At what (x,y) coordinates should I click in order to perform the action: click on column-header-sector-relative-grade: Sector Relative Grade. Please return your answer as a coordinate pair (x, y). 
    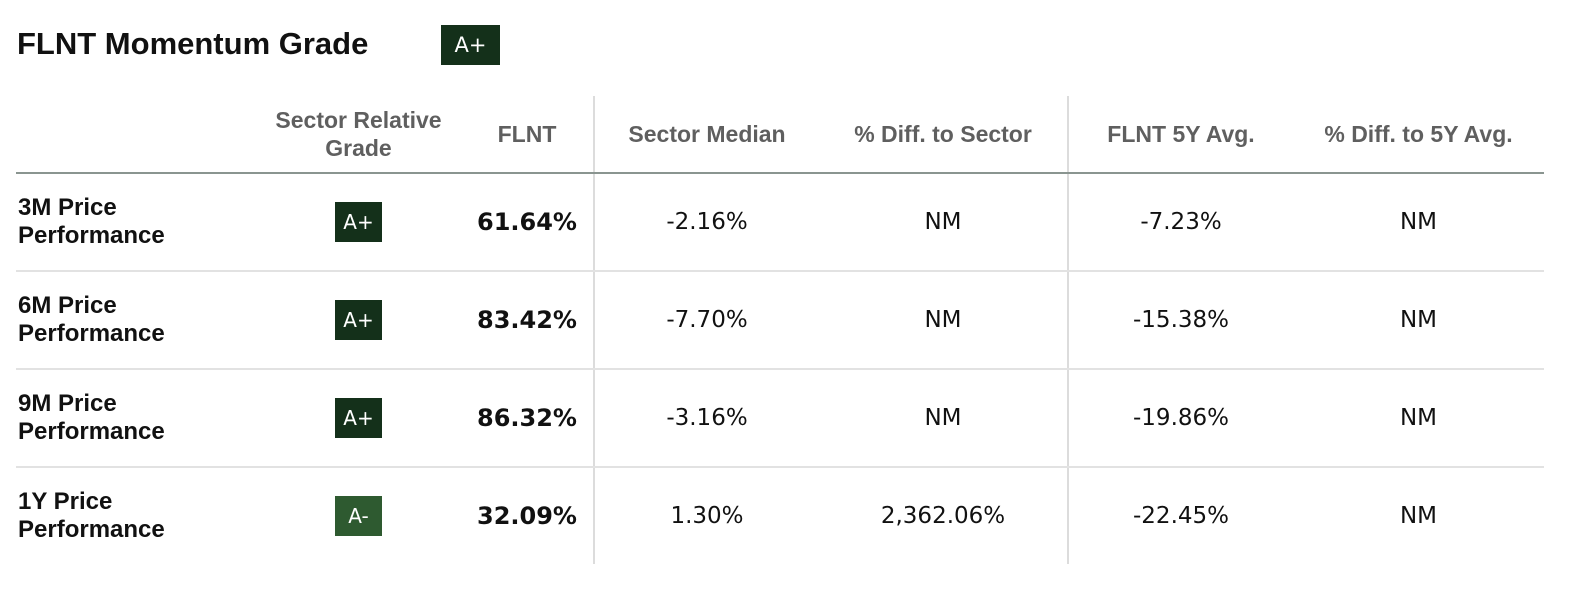
    Looking at the image, I should click on (358, 135).